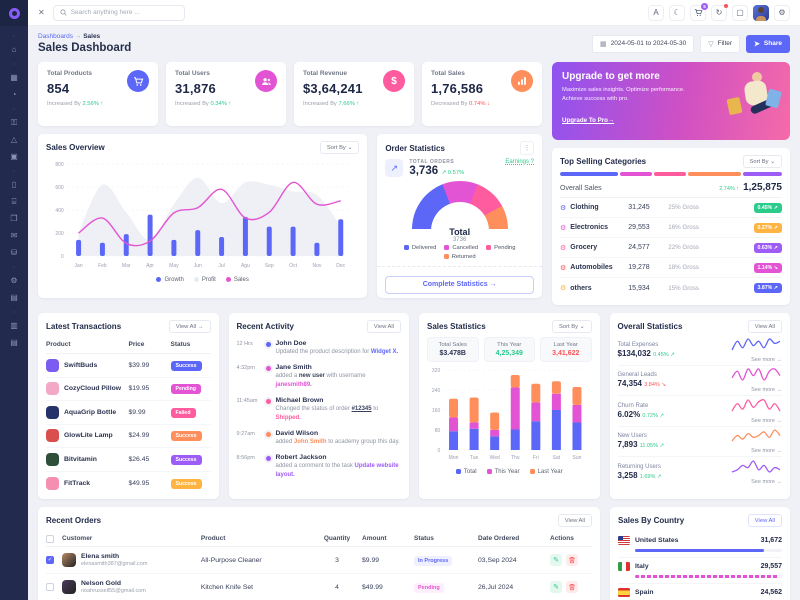  I want to click on sidebar-item-shop: ⌸, so click(14, 201).